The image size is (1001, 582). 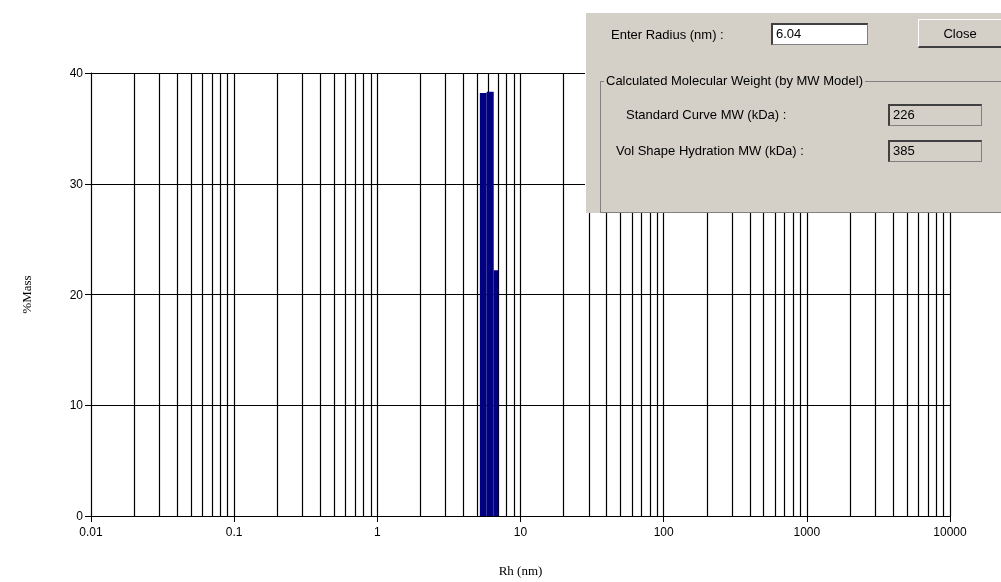 I want to click on y-axis-title: %Mass, so click(x=26, y=294).